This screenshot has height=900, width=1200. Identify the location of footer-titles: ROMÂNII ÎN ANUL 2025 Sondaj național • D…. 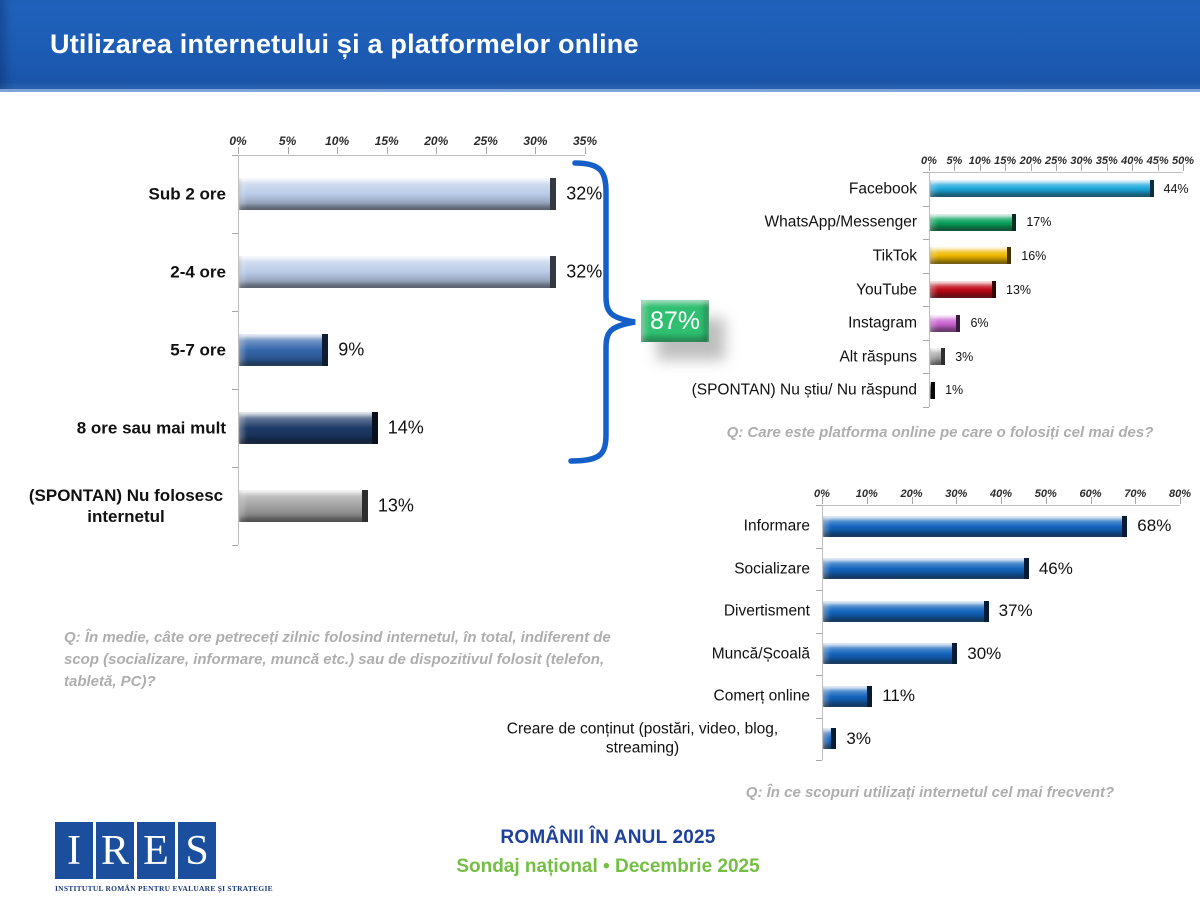
(608, 852).